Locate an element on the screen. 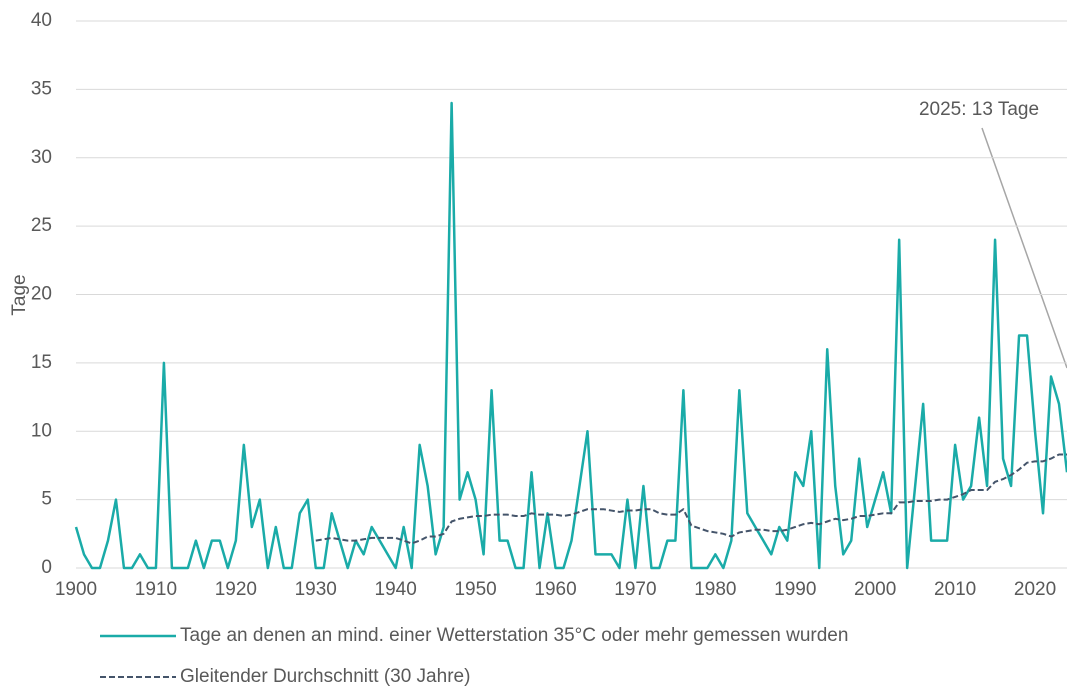 The width and height of the screenshot is (1067, 686). y-tick-label: 30 is located at coordinates (41, 157).